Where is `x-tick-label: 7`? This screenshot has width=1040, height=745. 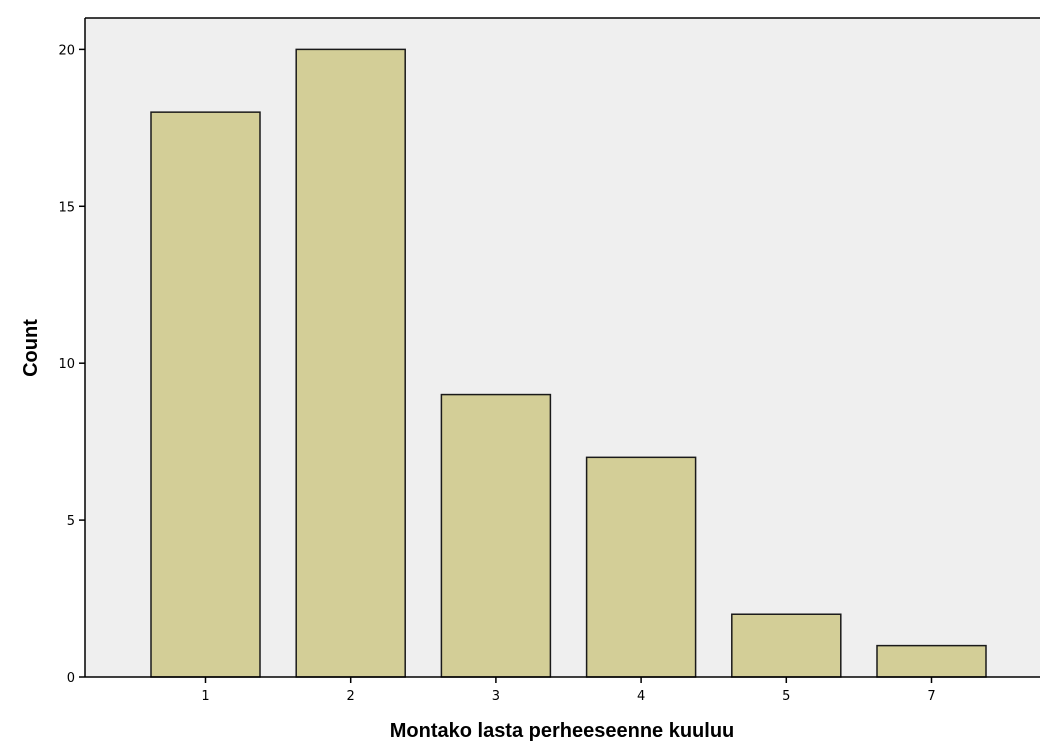 x-tick-label: 7 is located at coordinates (931, 696).